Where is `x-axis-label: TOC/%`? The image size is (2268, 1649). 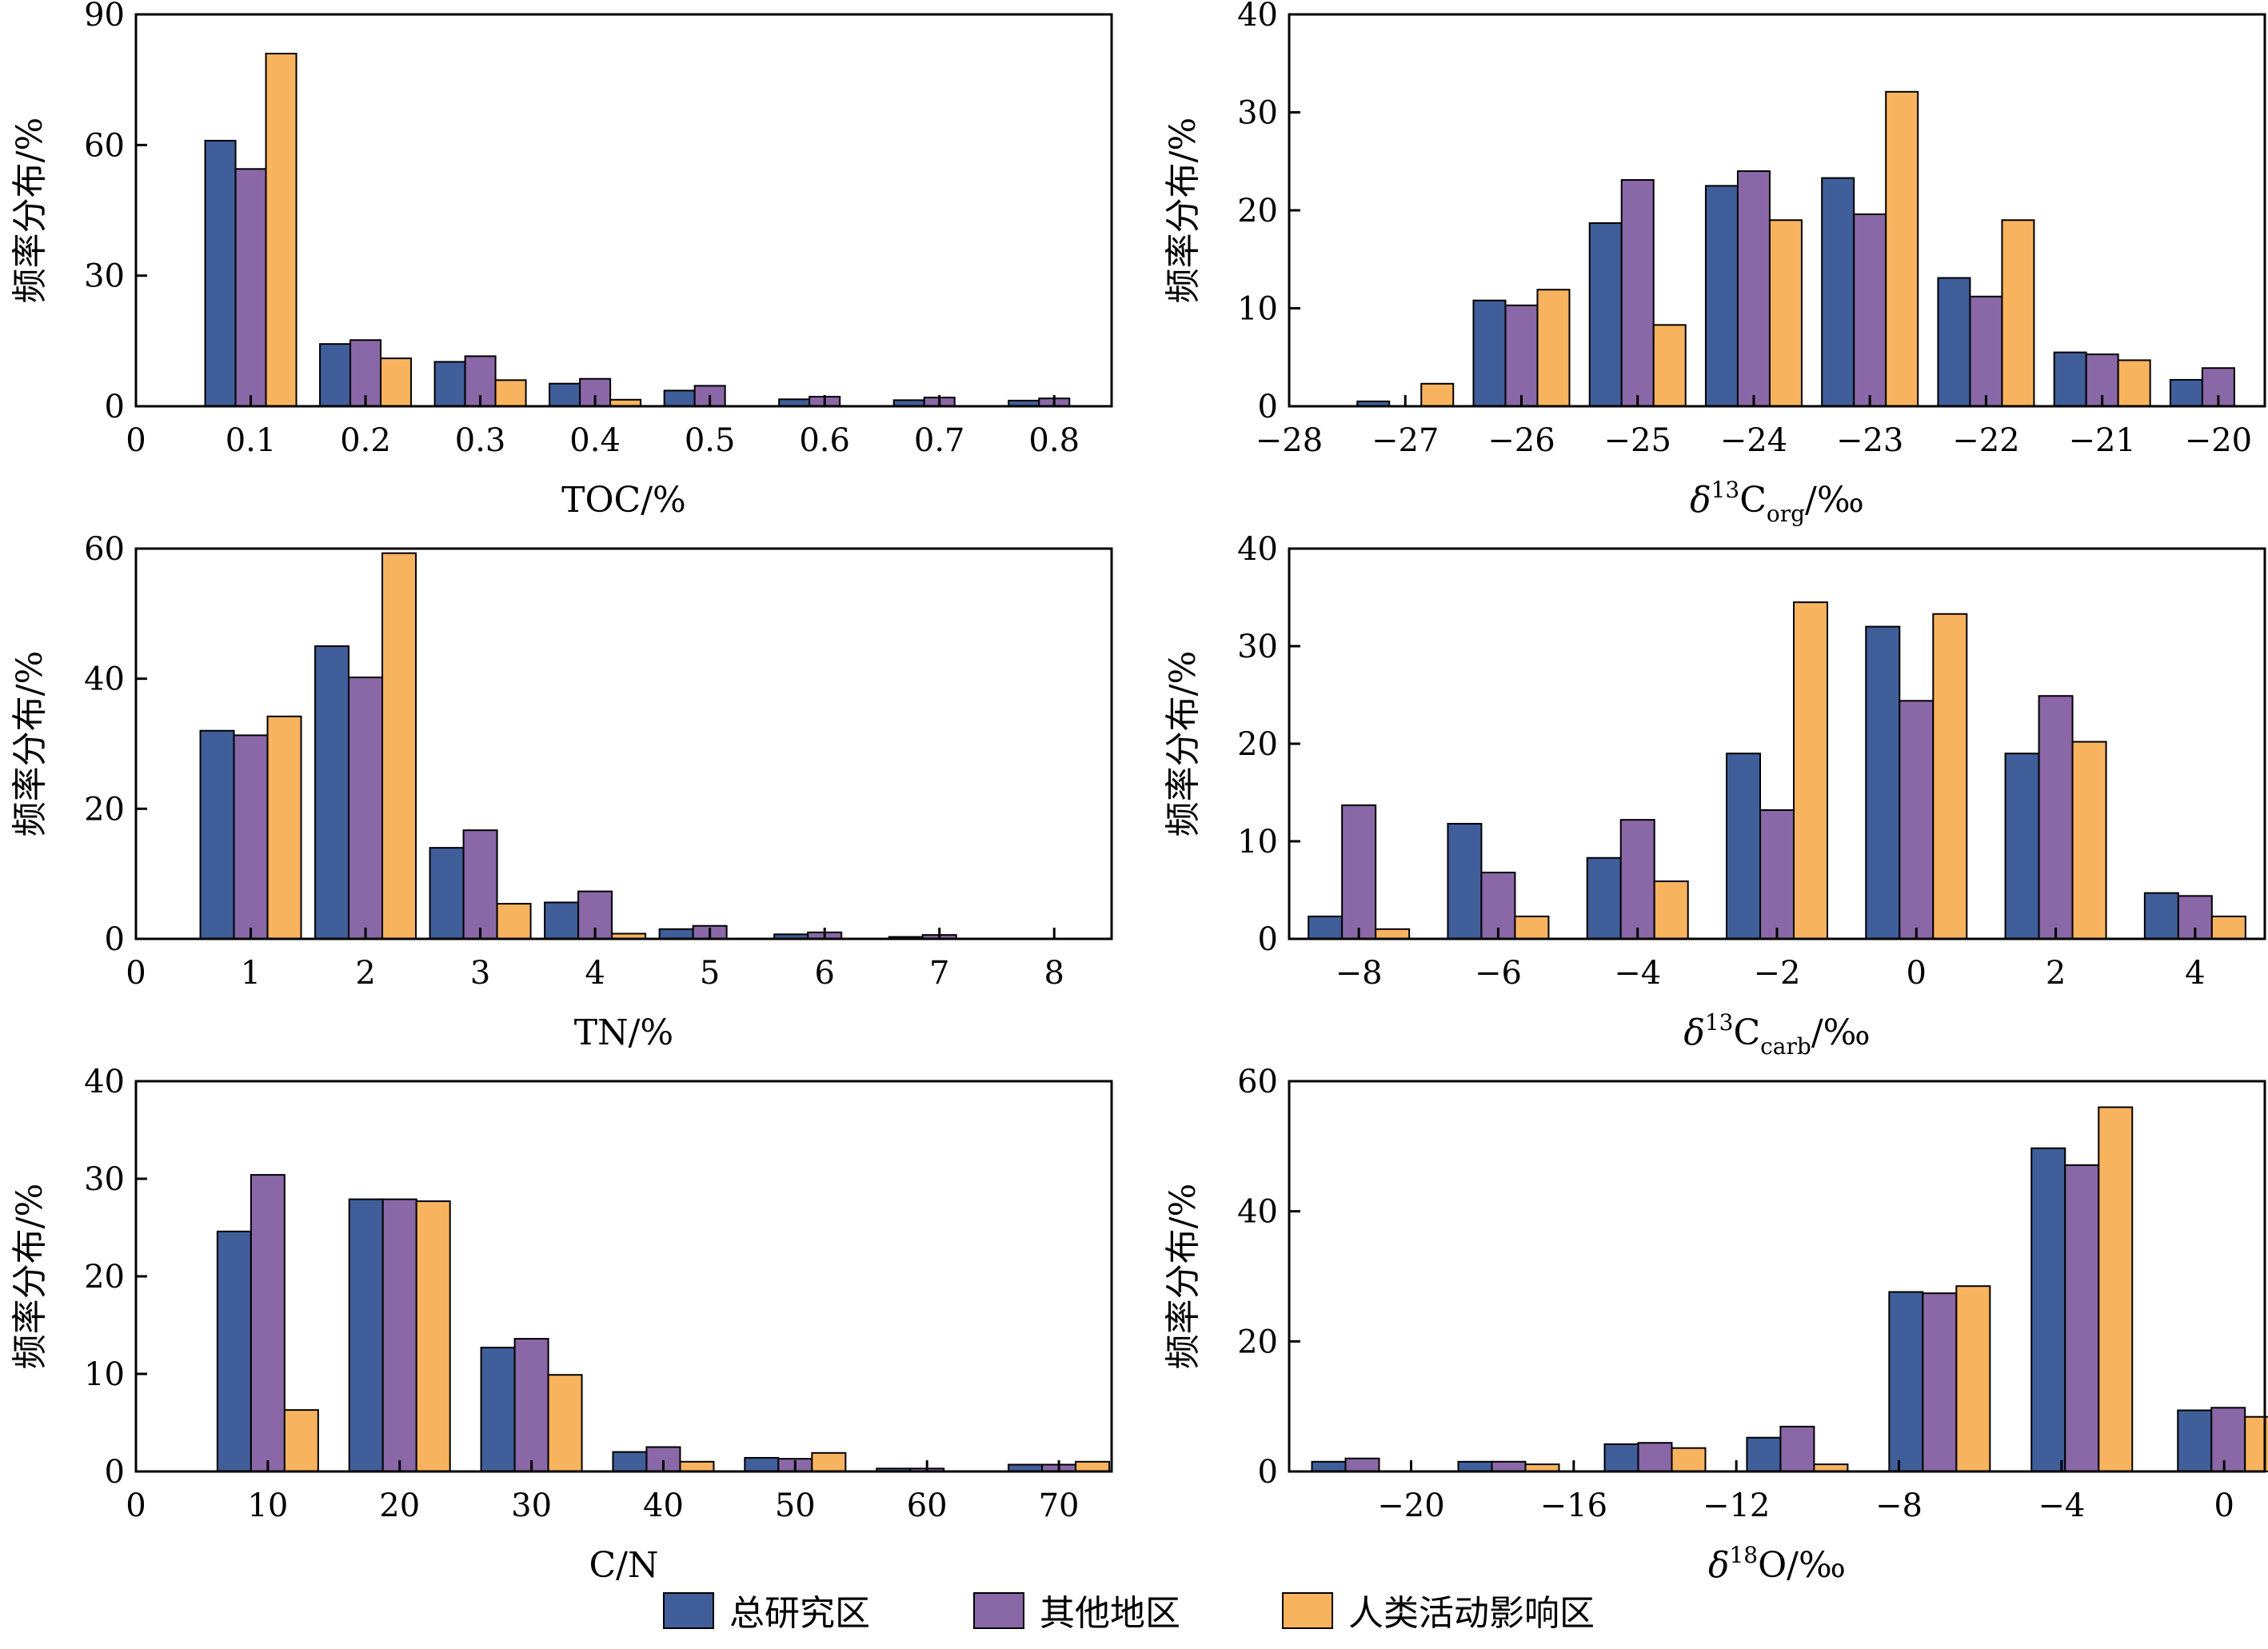
x-axis-label: TOC/% is located at coordinates (623, 500).